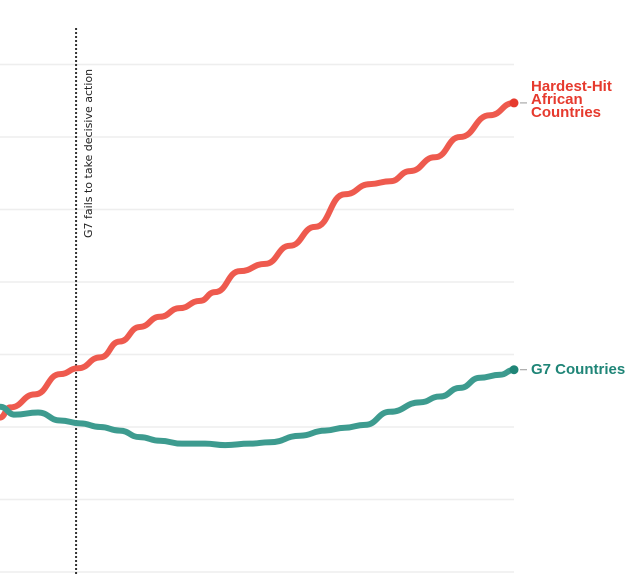  What do you see at coordinates (578, 369) in the screenshot?
I see `series-label-g7: G7 Countries` at bounding box center [578, 369].